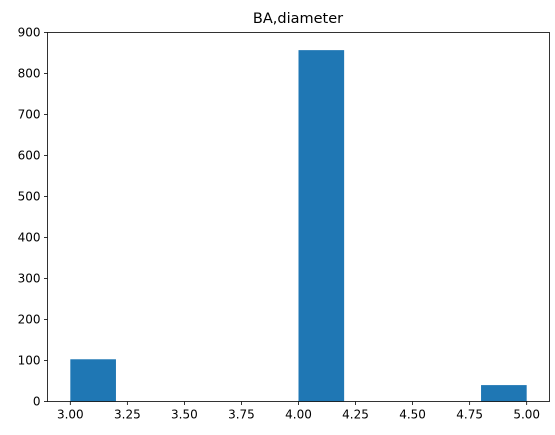 The width and height of the screenshot is (555, 435). What do you see at coordinates (29, 33) in the screenshot?
I see `y-tick-label: 900` at bounding box center [29, 33].